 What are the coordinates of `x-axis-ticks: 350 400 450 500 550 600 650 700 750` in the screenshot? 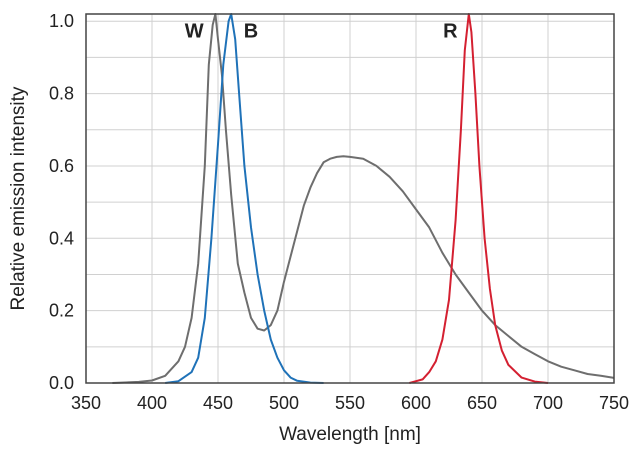 It's located at (350, 403).